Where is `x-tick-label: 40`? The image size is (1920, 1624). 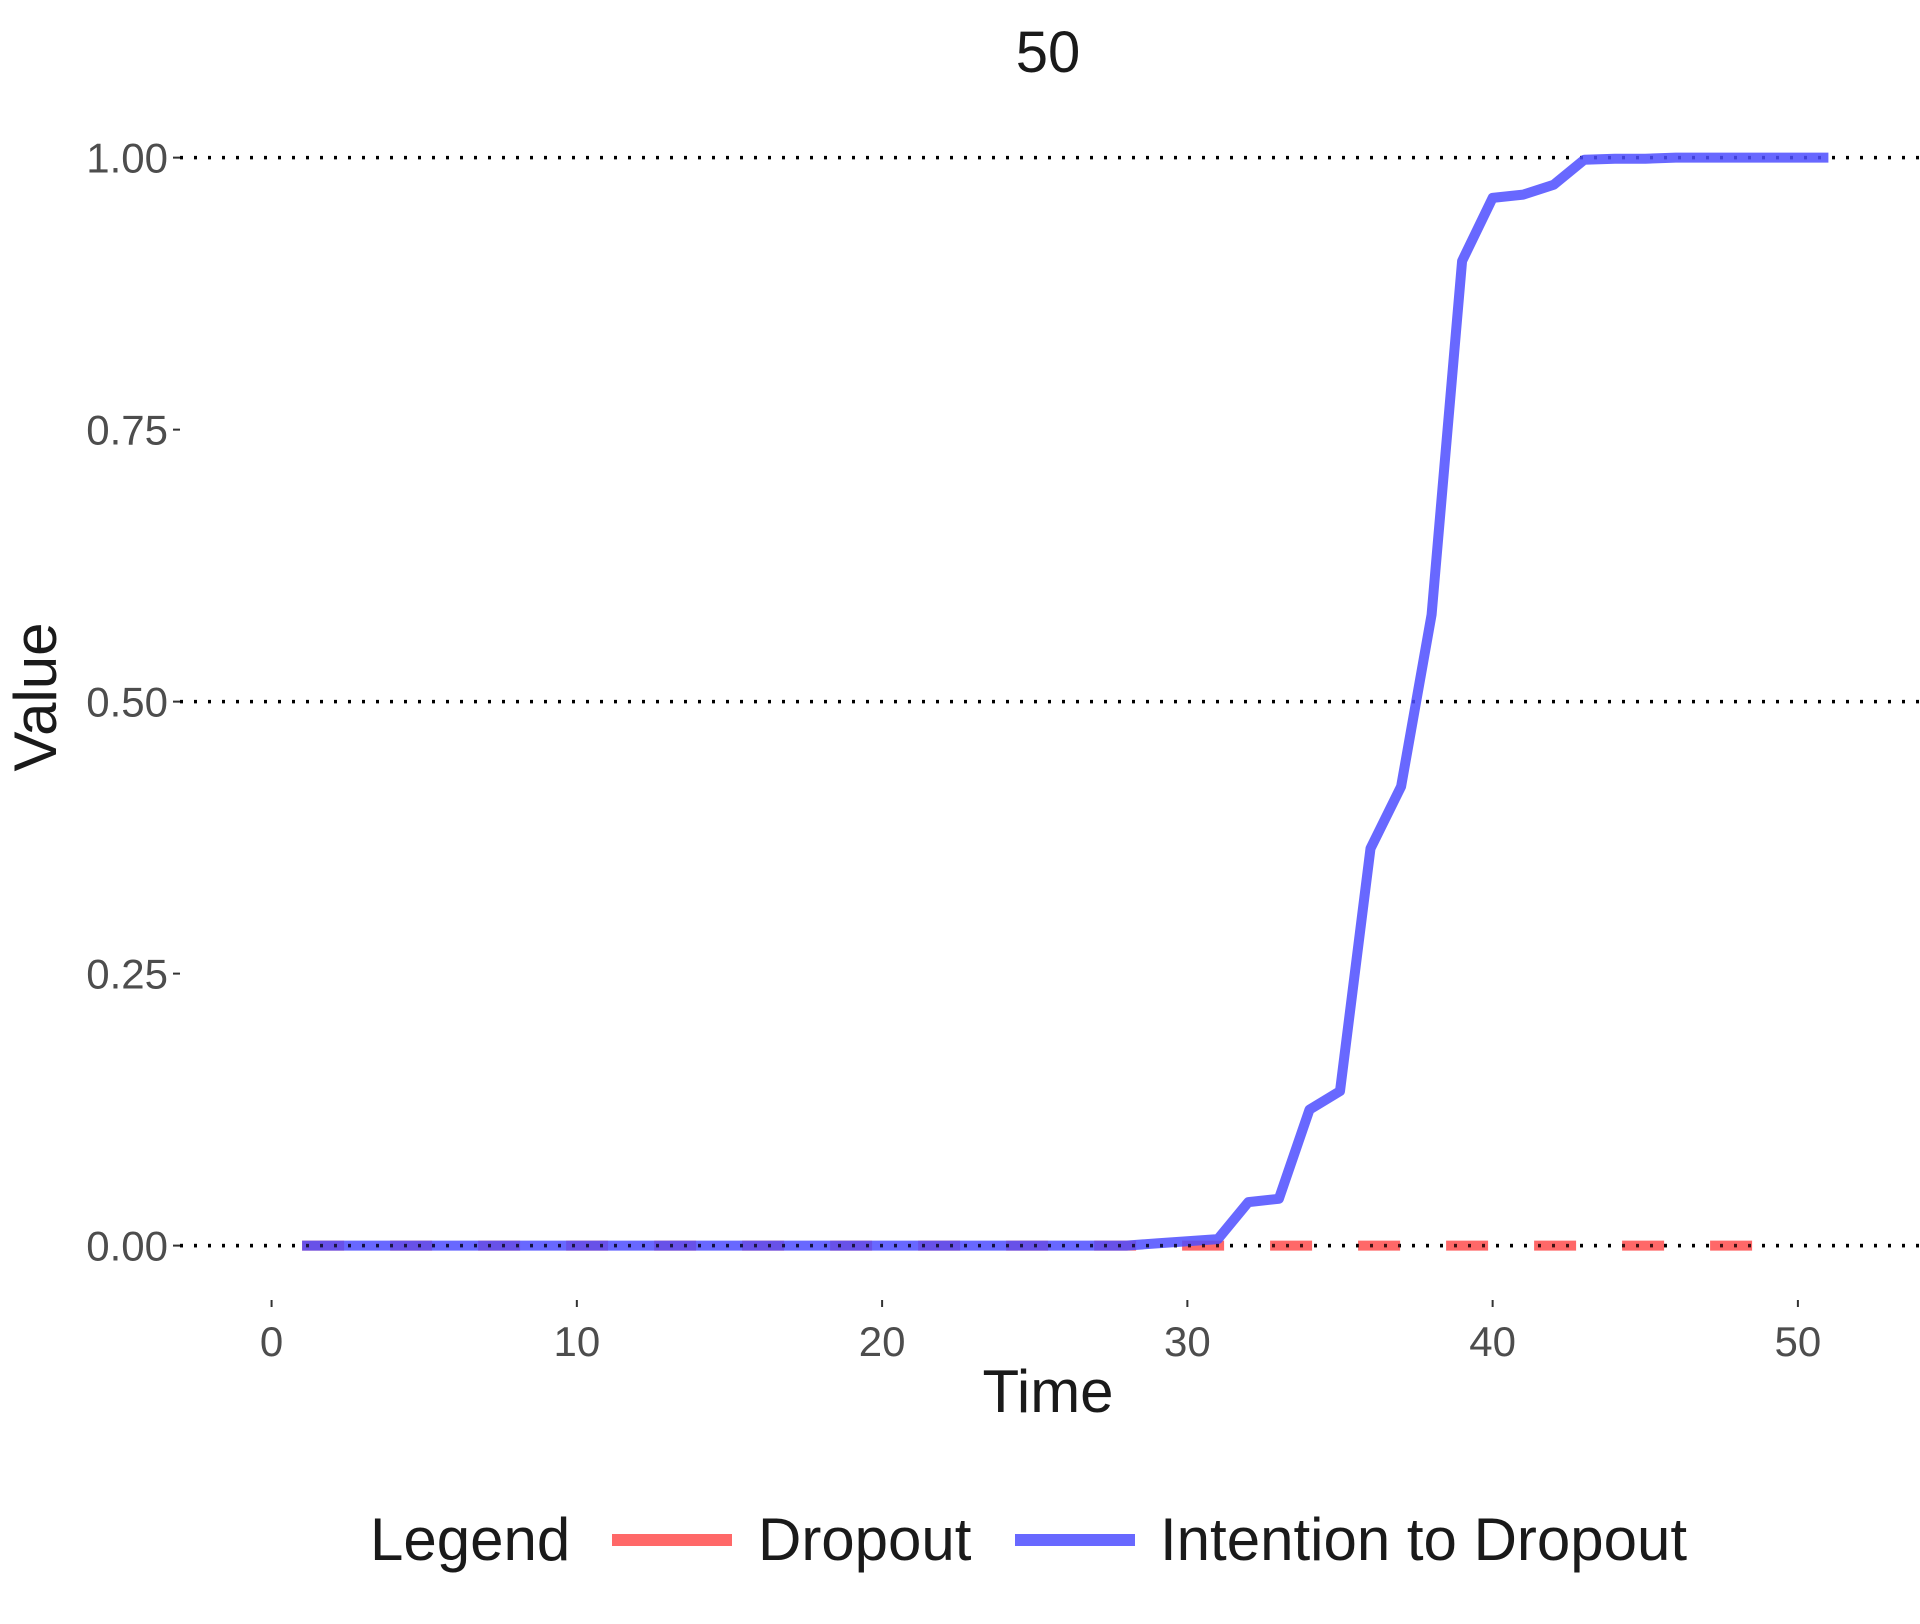 x-tick-label: 40 is located at coordinates (1492, 1341).